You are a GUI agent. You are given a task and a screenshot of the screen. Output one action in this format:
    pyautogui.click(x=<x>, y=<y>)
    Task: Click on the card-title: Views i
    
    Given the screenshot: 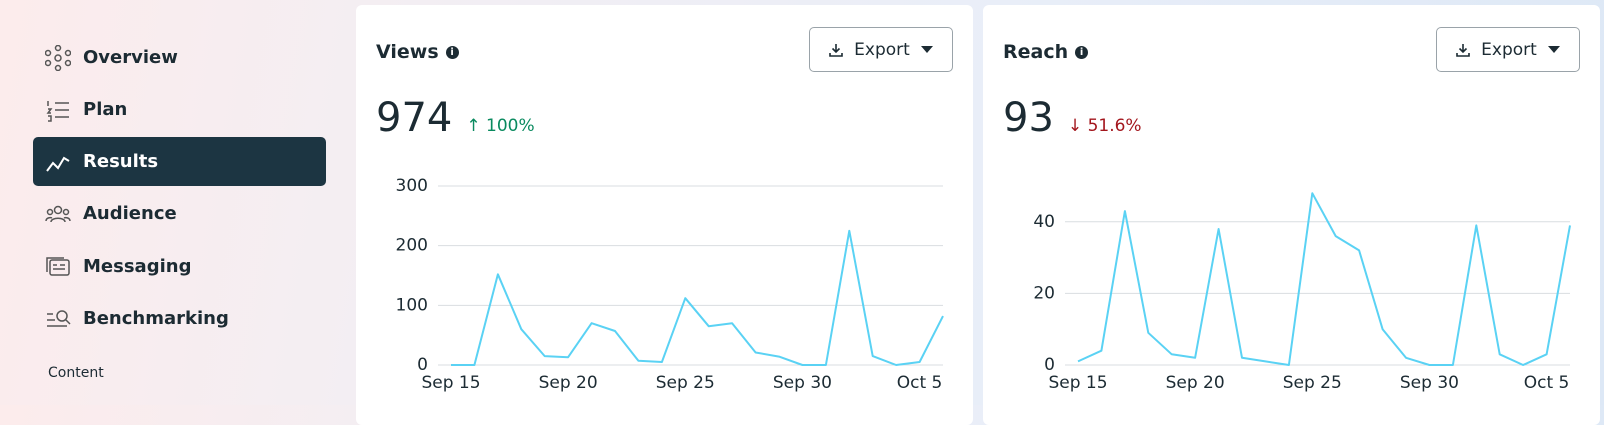 What is the action you would take?
    pyautogui.click(x=417, y=52)
    